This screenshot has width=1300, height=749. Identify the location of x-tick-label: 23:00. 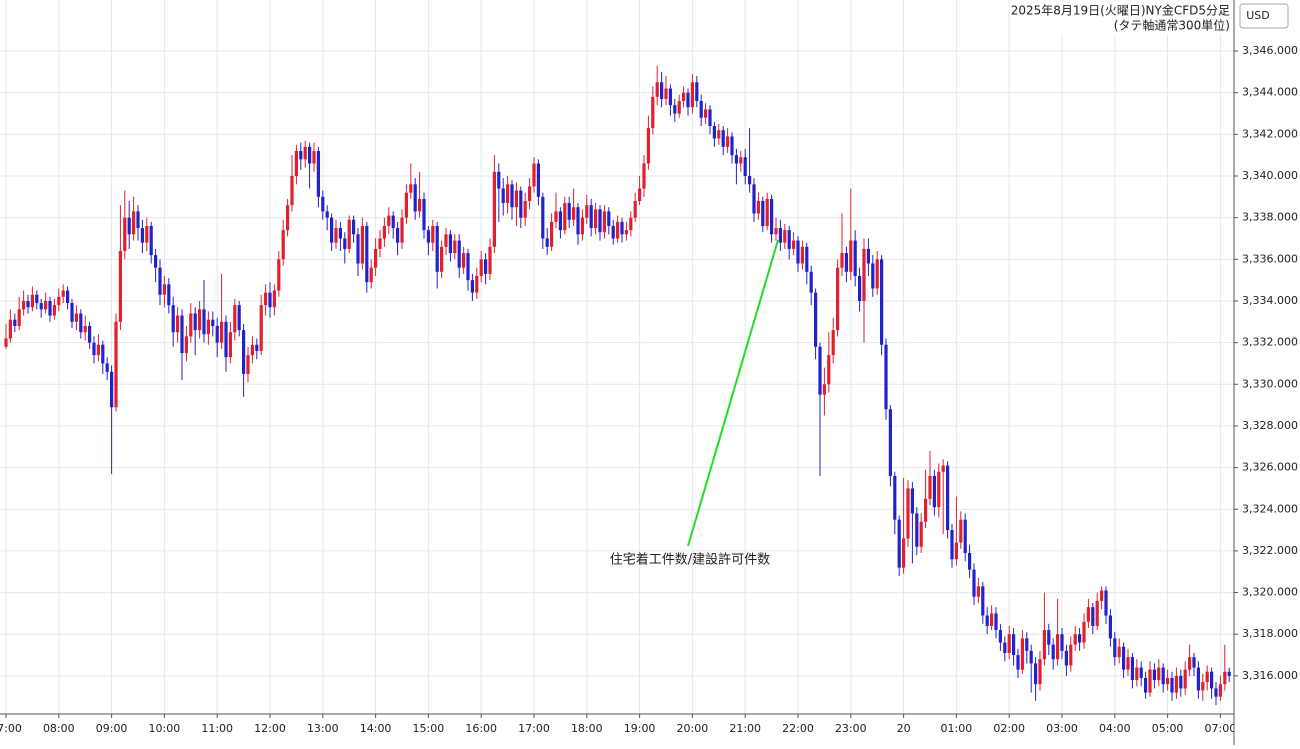
(851, 728).